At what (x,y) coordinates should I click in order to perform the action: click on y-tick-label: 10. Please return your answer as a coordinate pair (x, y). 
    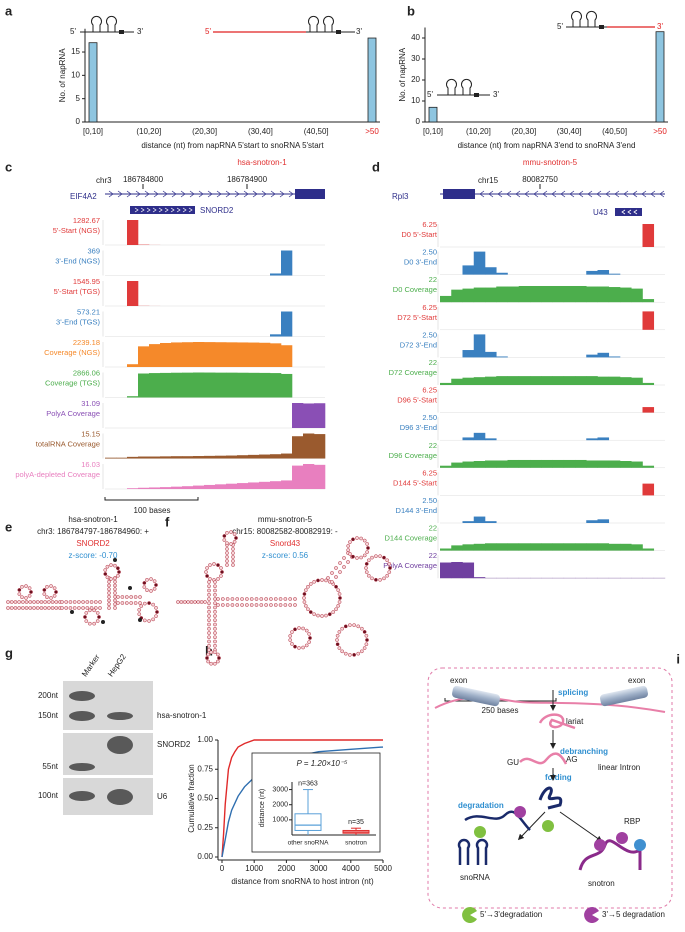
    Looking at the image, I should click on (75, 74).